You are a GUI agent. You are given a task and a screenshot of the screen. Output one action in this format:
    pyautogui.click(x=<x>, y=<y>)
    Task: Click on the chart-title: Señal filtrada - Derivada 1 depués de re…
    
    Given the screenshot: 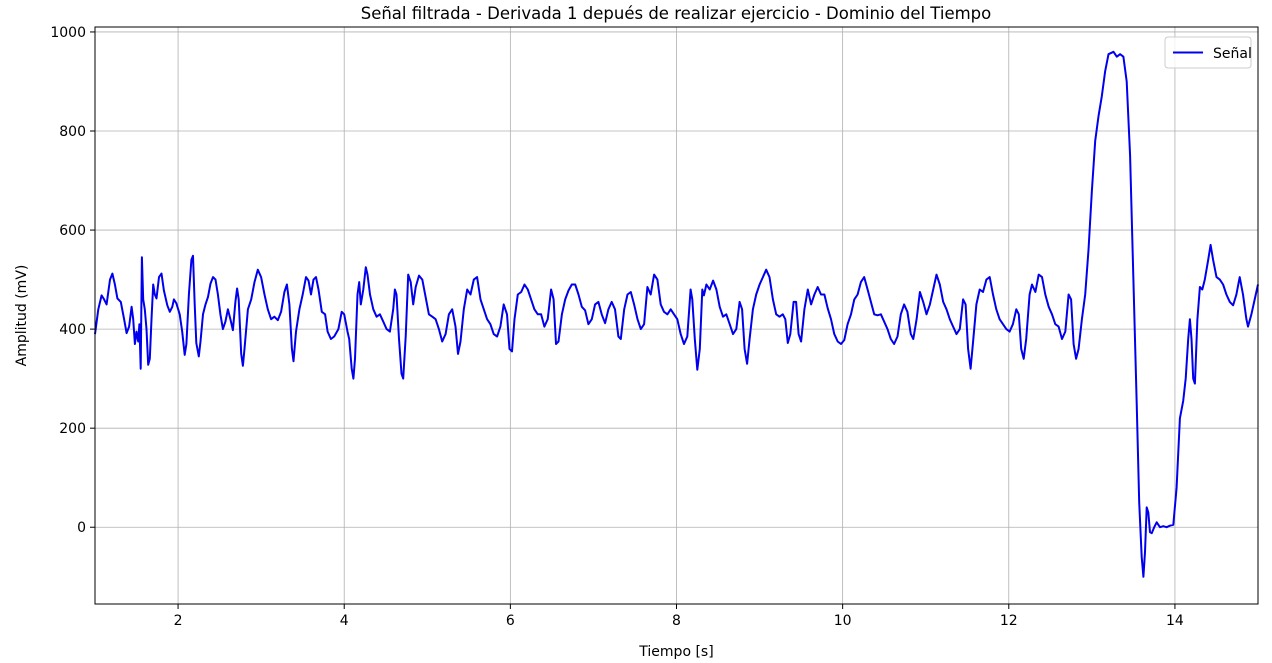 What is the action you would take?
    pyautogui.click(x=676, y=13)
    